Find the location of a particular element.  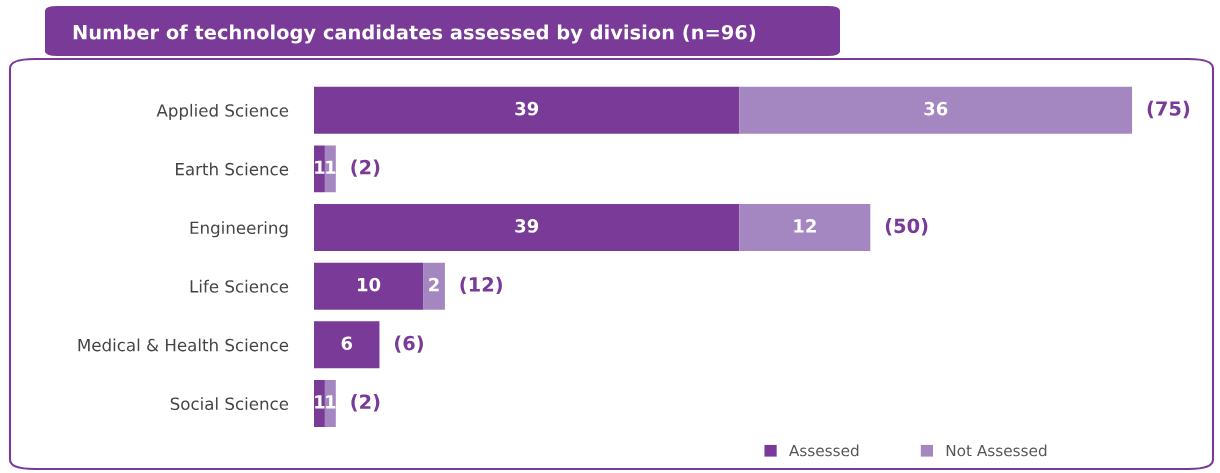

y-tick-label: Life Science is located at coordinates (239, 286).